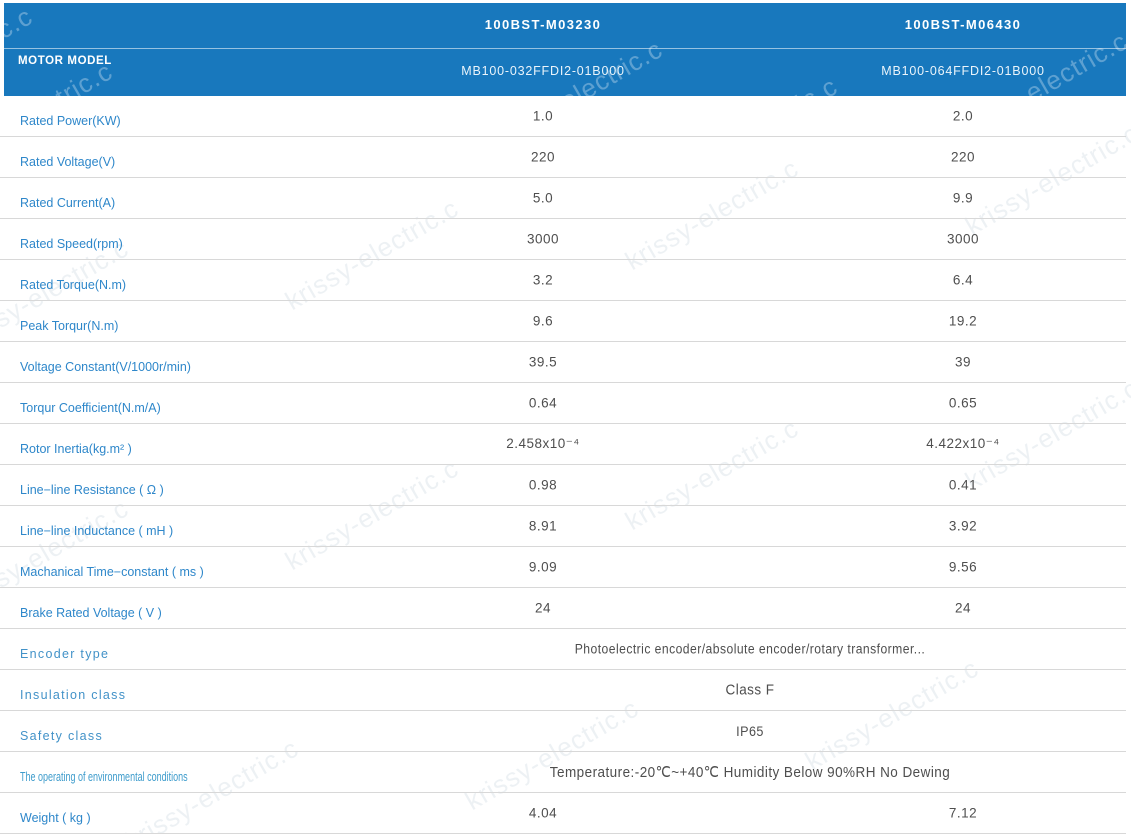  I want to click on row-label: Rated Current(A), so click(68, 203).